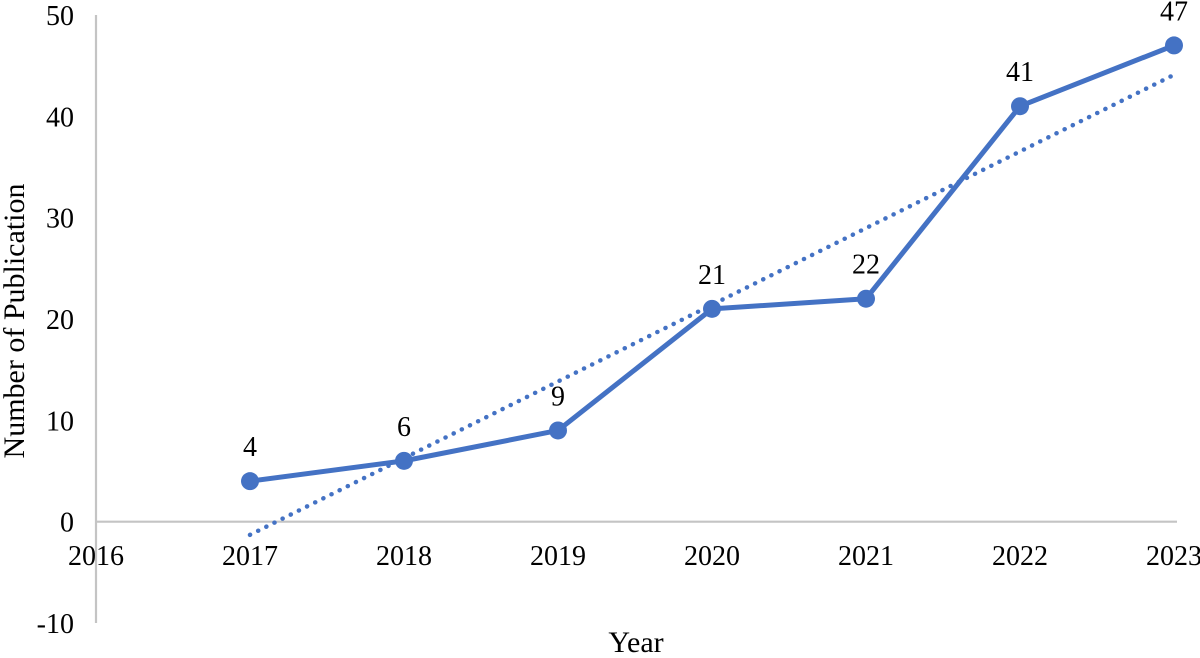 Image resolution: width=1200 pixels, height=658 pixels. I want to click on x-tick-label: 2021, so click(866, 556).